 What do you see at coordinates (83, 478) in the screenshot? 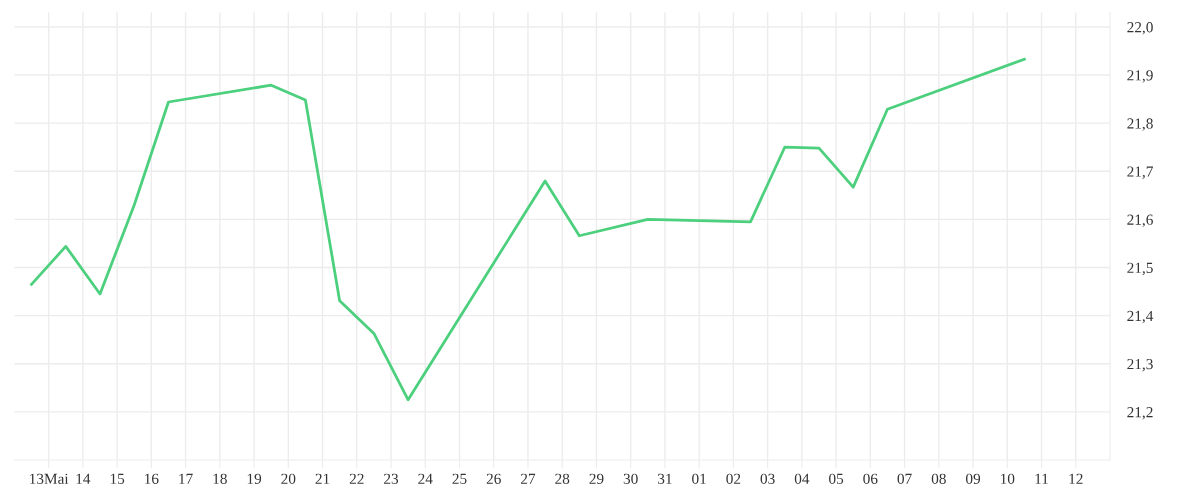
I see `x-tick-label: 14` at bounding box center [83, 478].